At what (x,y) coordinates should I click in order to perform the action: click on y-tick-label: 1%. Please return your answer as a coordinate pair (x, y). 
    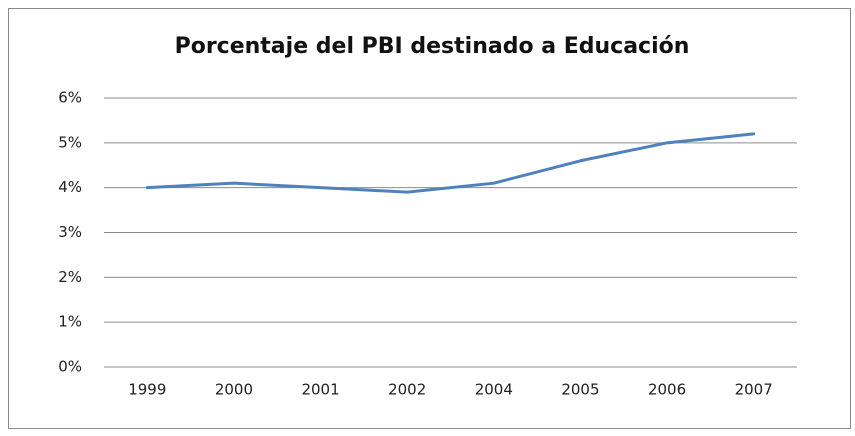
    Looking at the image, I should click on (70, 322).